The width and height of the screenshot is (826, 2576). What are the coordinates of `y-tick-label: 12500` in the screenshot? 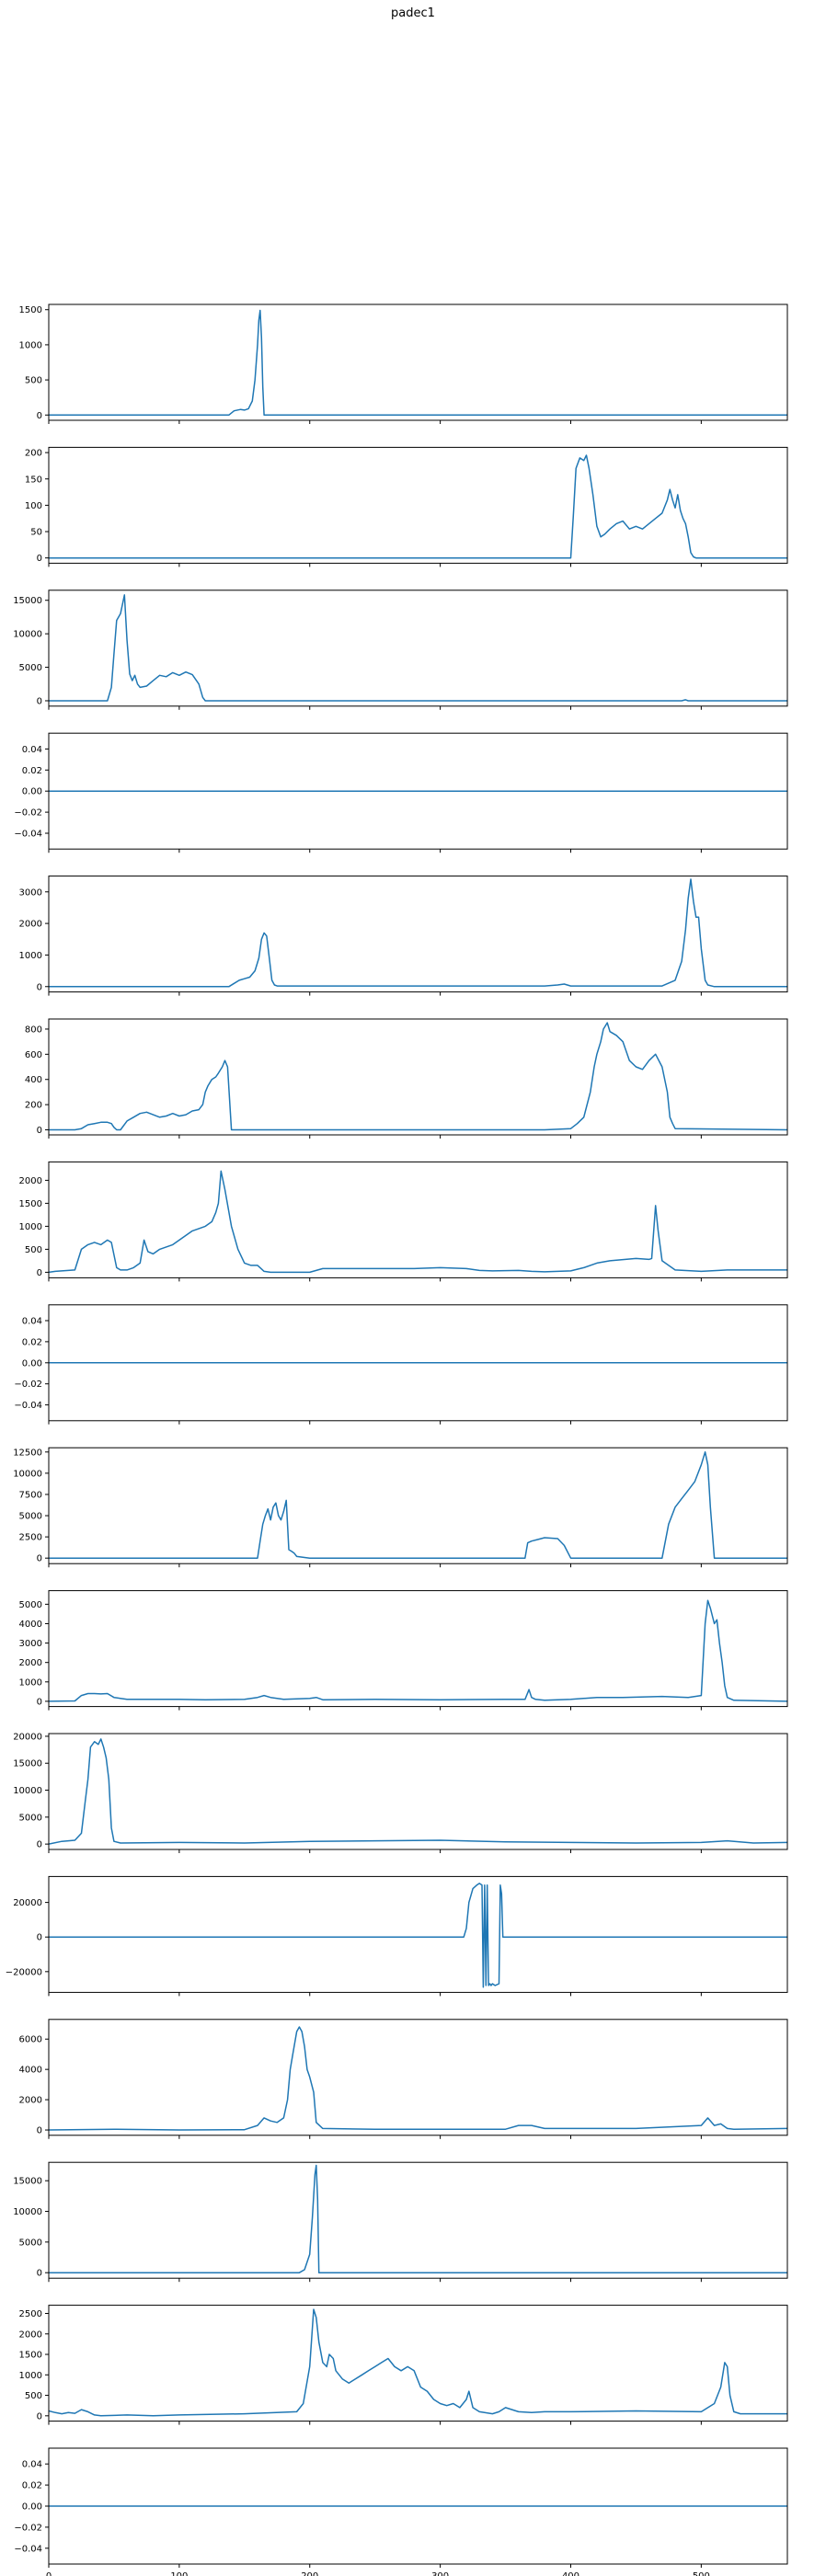 It's located at (27, 1453).